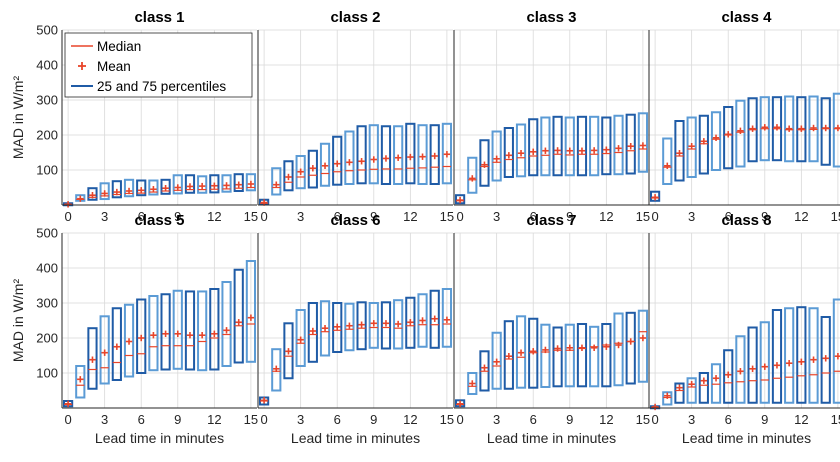  Describe the element at coordinates (355, 116) in the screenshot. I see `panel-2: class 2 0 3 6 9 12 15` at that location.